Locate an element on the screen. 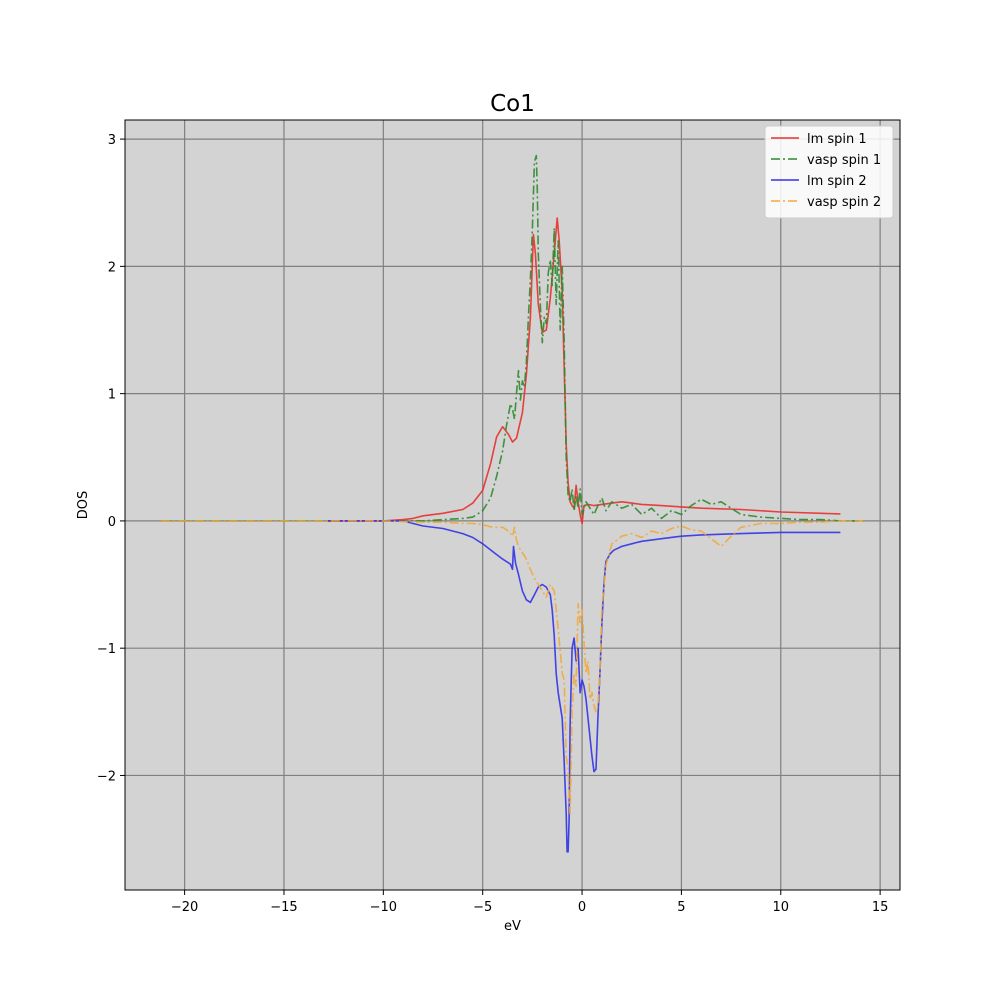 The image size is (1000, 1000). x-tick-label: −20 is located at coordinates (184, 907).